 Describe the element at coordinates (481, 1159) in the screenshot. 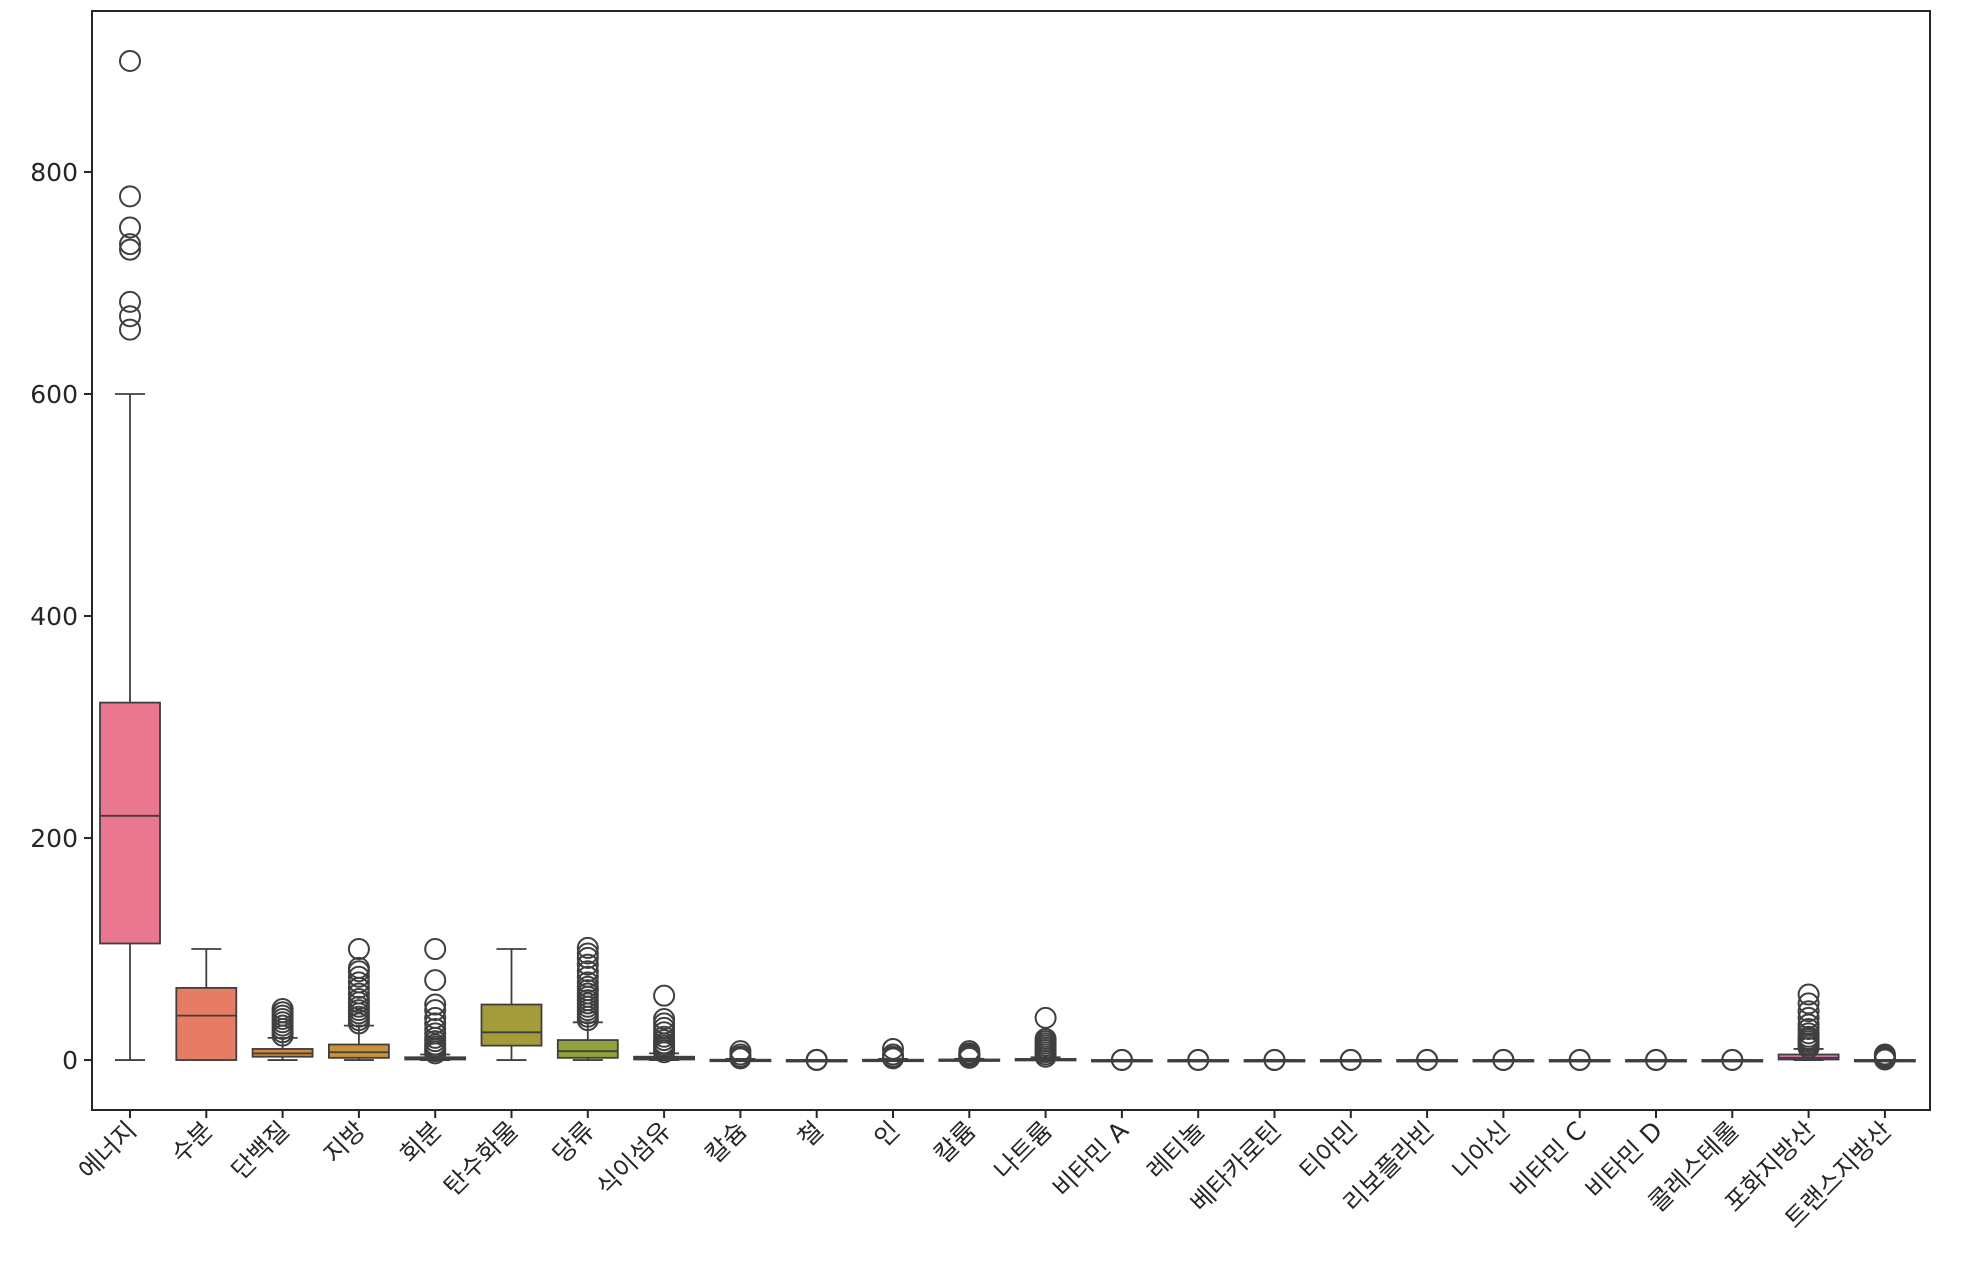

I see `x-tick-label: 탄수화물` at that location.